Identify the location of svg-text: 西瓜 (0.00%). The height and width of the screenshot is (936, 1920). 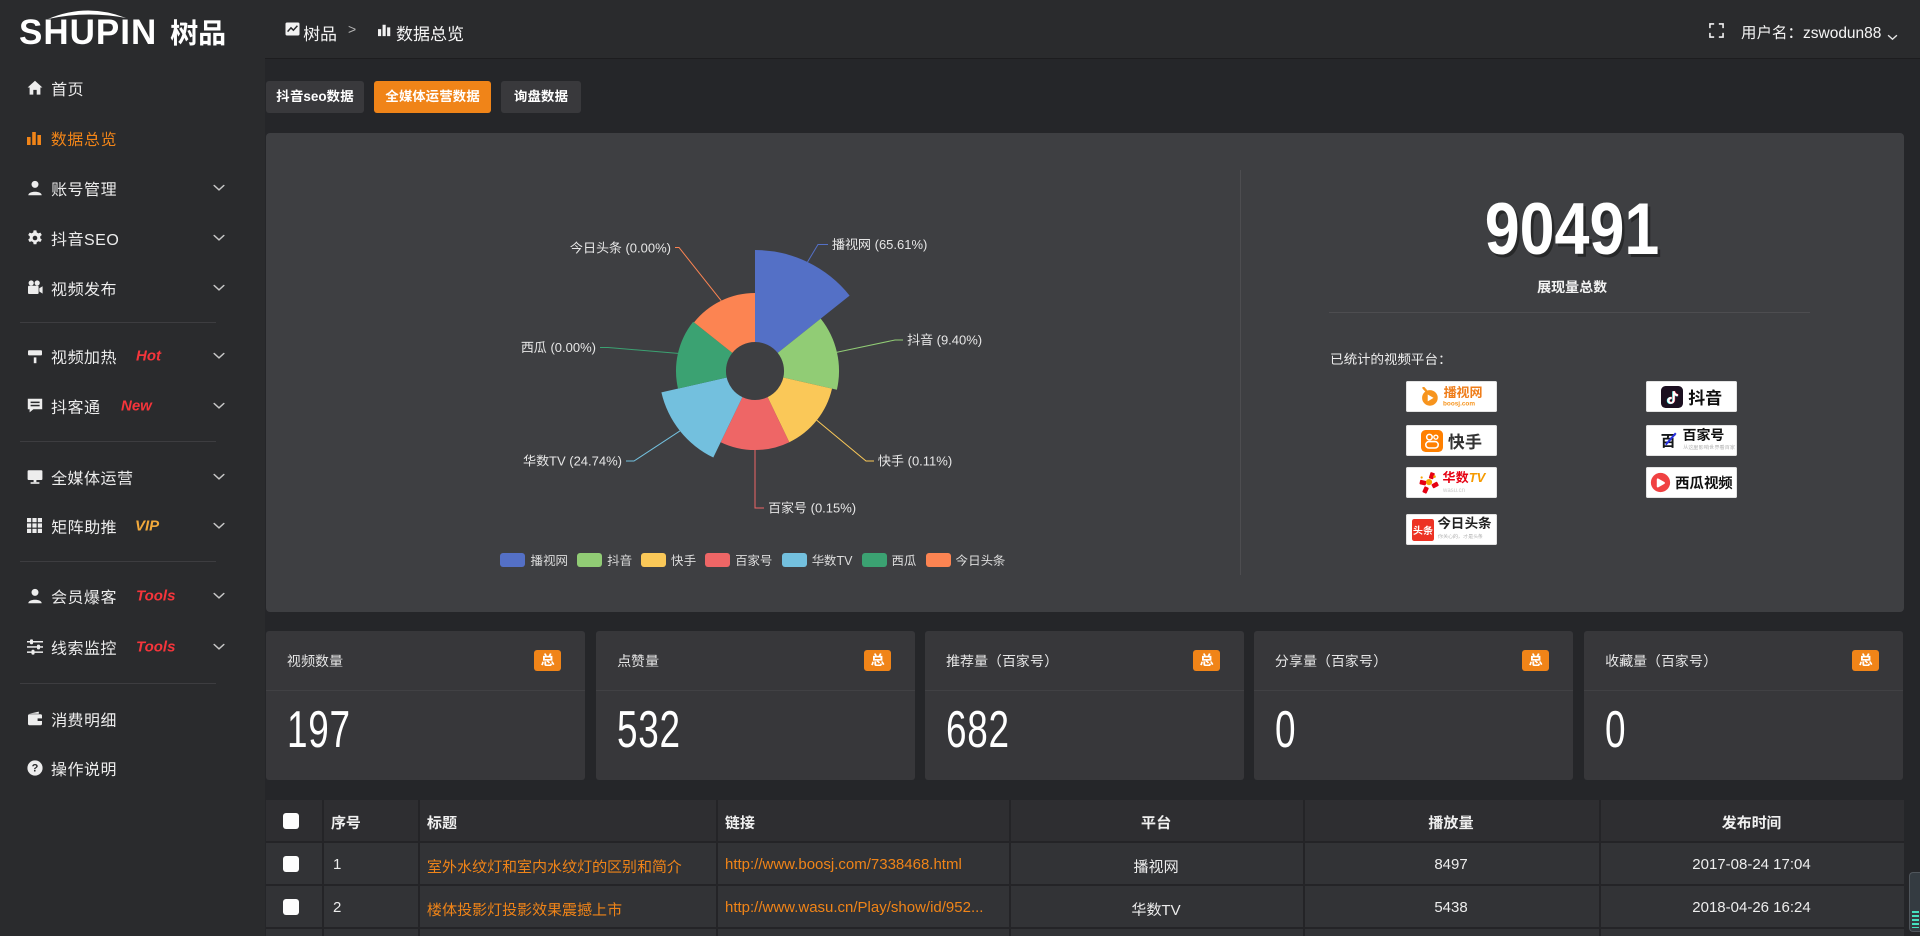
(558, 347).